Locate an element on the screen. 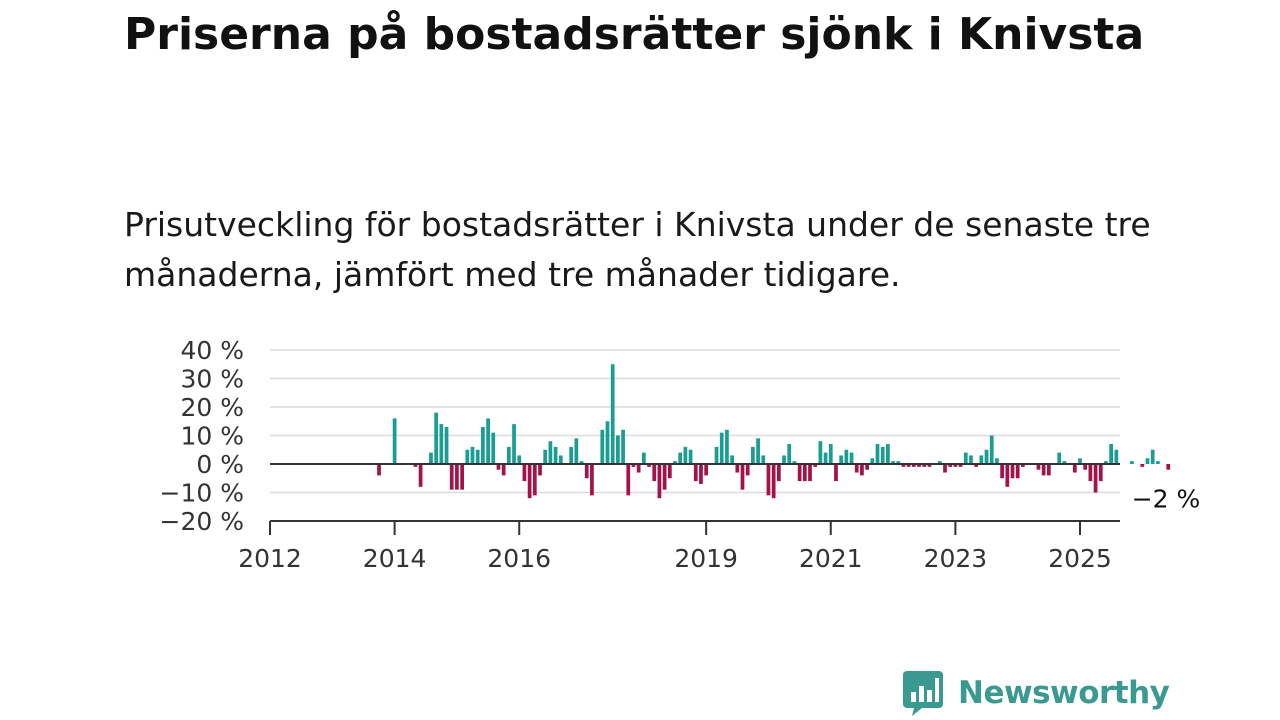  newsworthy-logo: Newsworthy is located at coordinates (1036, 693).